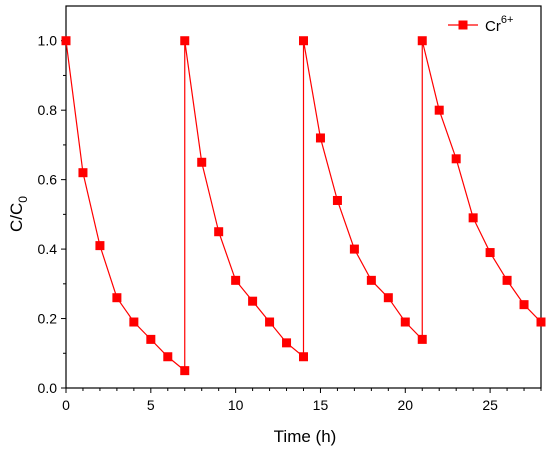  I want to click on x-tick-label: 5, so click(151, 405).